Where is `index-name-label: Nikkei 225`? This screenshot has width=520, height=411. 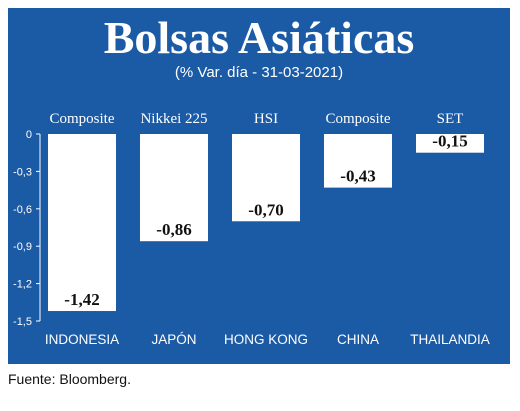 index-name-label: Nikkei 225 is located at coordinates (173, 119).